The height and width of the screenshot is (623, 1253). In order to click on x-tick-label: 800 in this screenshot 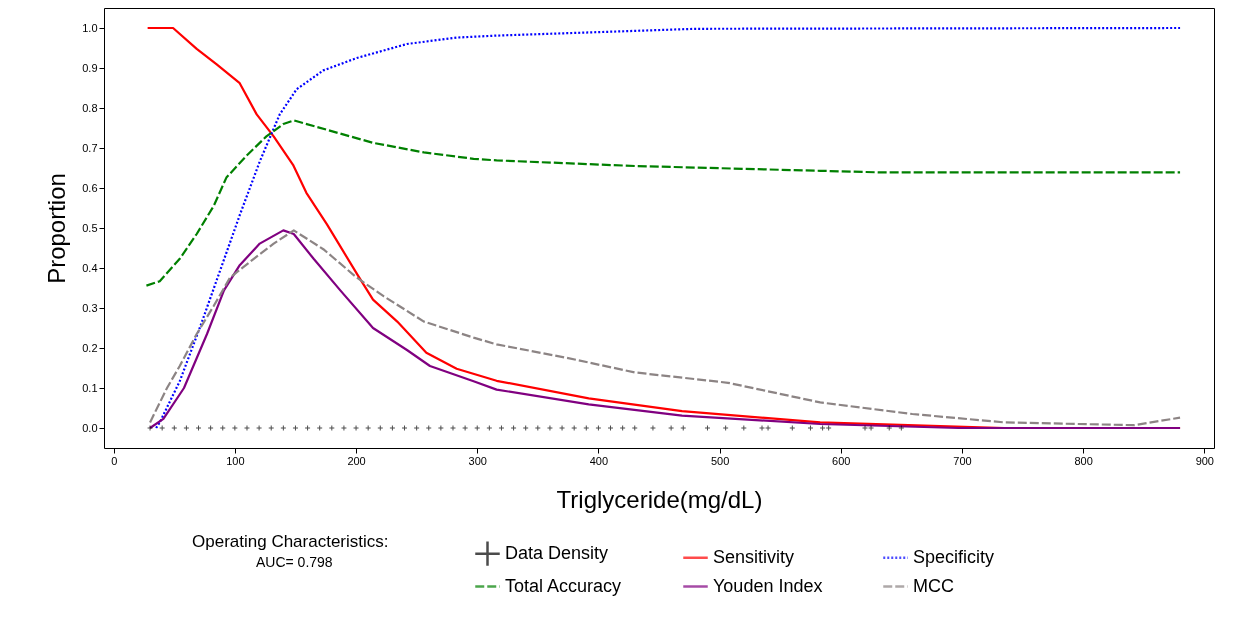, I will do `click(1083, 460)`.